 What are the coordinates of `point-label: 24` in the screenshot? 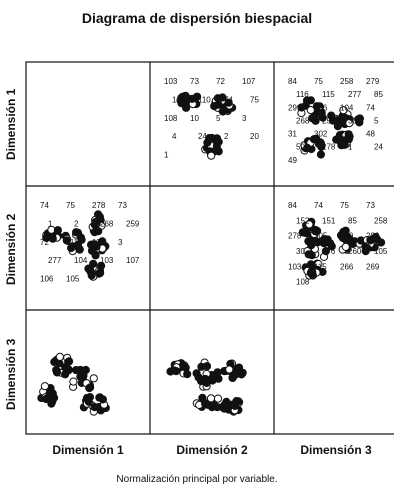 It's located at (202, 136).